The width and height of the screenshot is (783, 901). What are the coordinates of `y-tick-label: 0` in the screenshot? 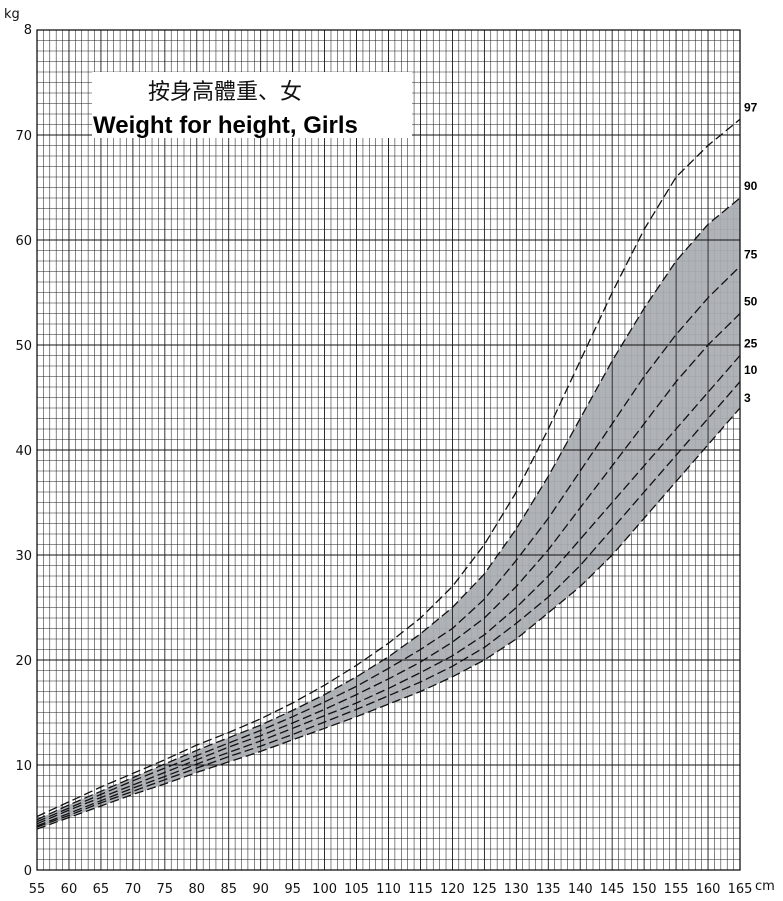 It's located at (28, 871).